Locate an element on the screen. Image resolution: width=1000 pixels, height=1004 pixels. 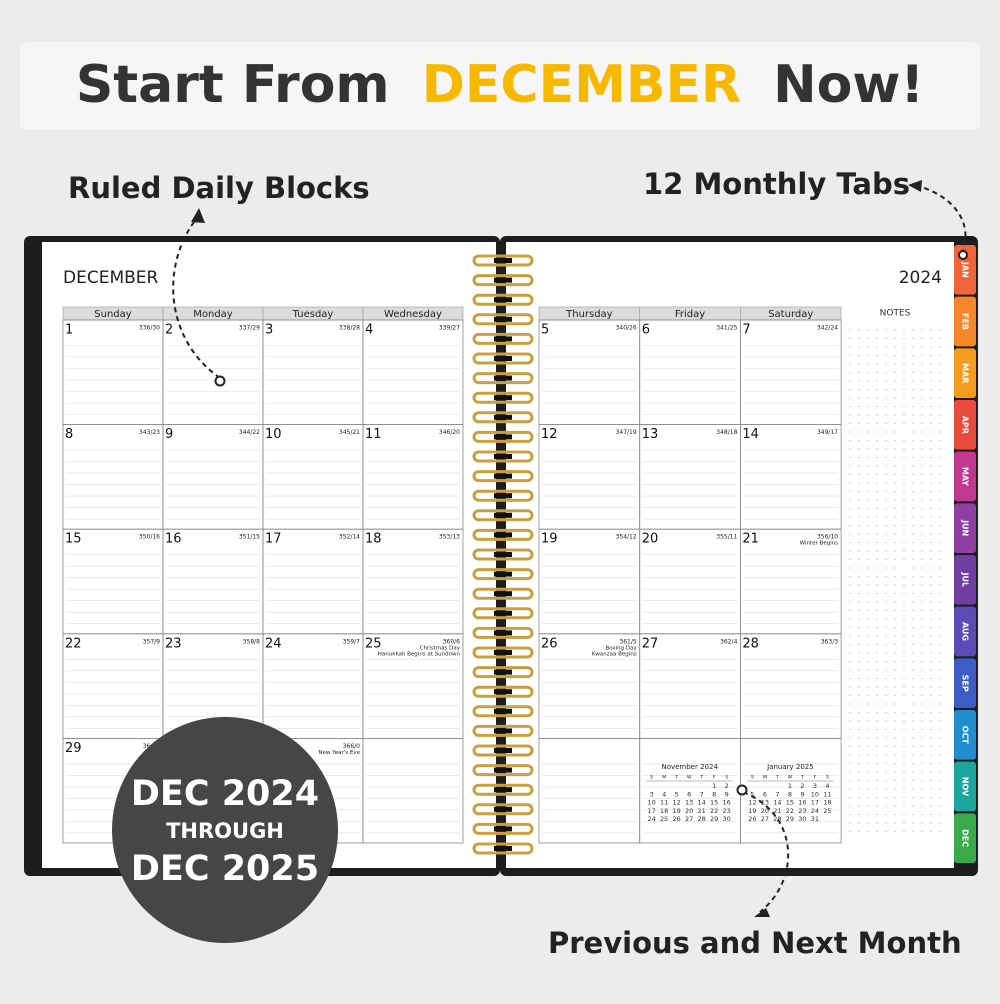
month-tab-label: OCT is located at coordinates (965, 735).